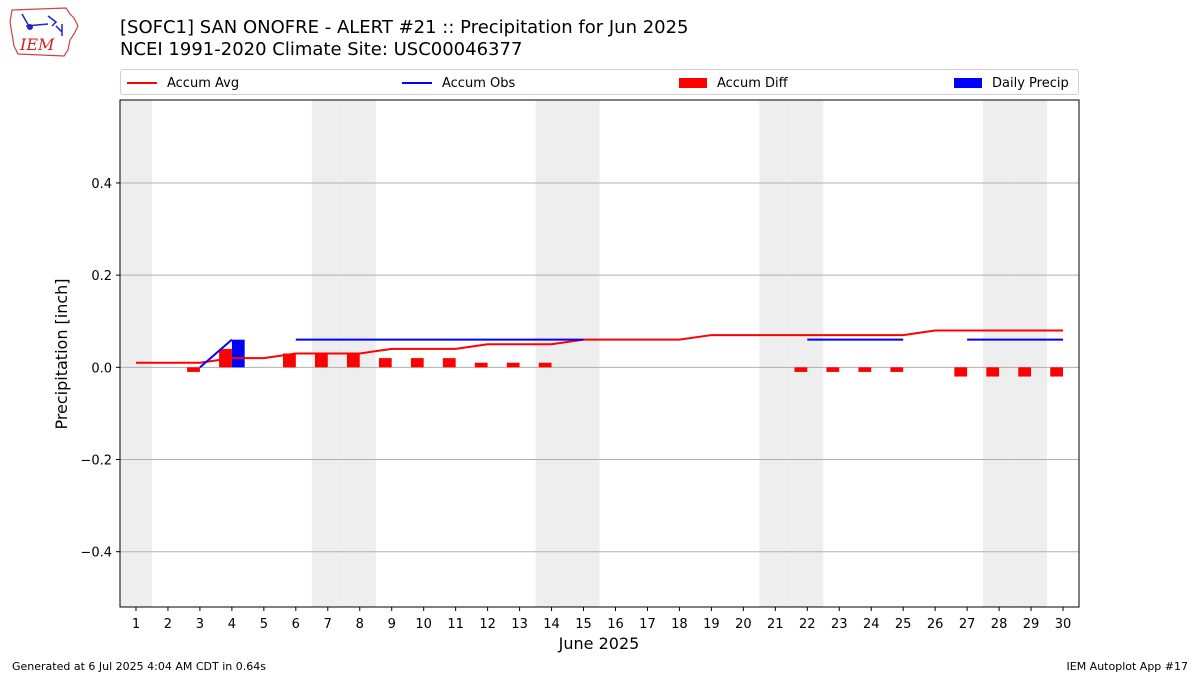 Image resolution: width=1200 pixels, height=675 pixels. What do you see at coordinates (583, 624) in the screenshot?
I see `x-tick-label: 15` at bounding box center [583, 624].